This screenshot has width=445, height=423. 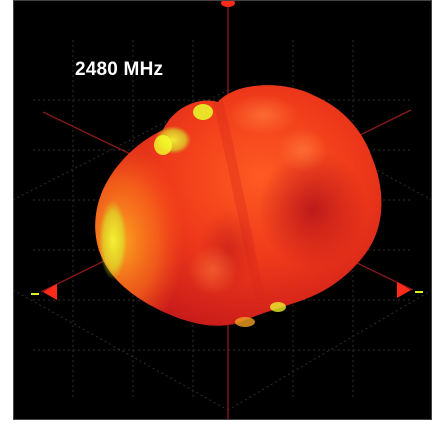 What do you see at coordinates (44, 292) in the screenshot?
I see `x-axis-arrow-icon` at bounding box center [44, 292].